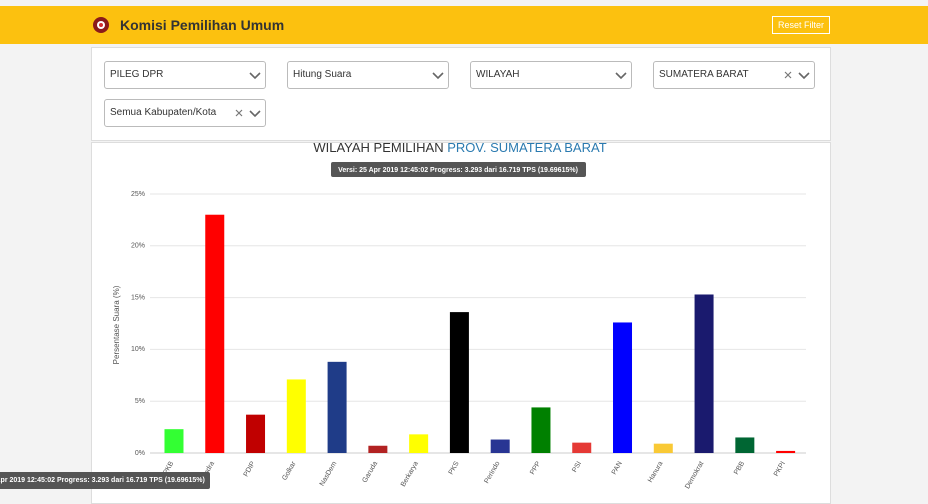  I want to click on tooltip-box, so click(458, 169).